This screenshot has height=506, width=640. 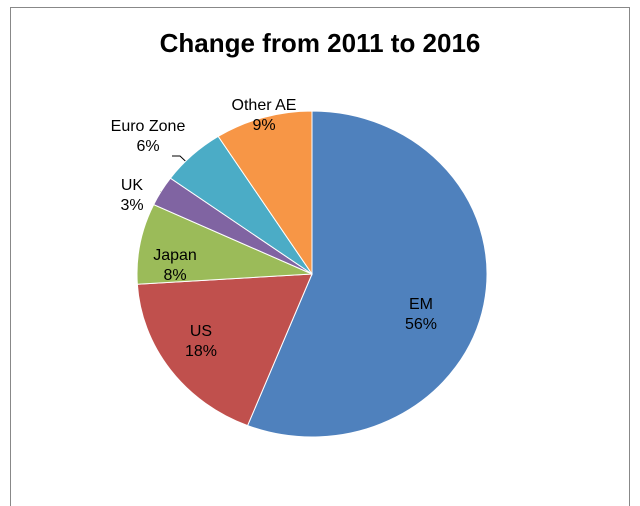 I want to click on slice-label: Japan, so click(x=175, y=255).